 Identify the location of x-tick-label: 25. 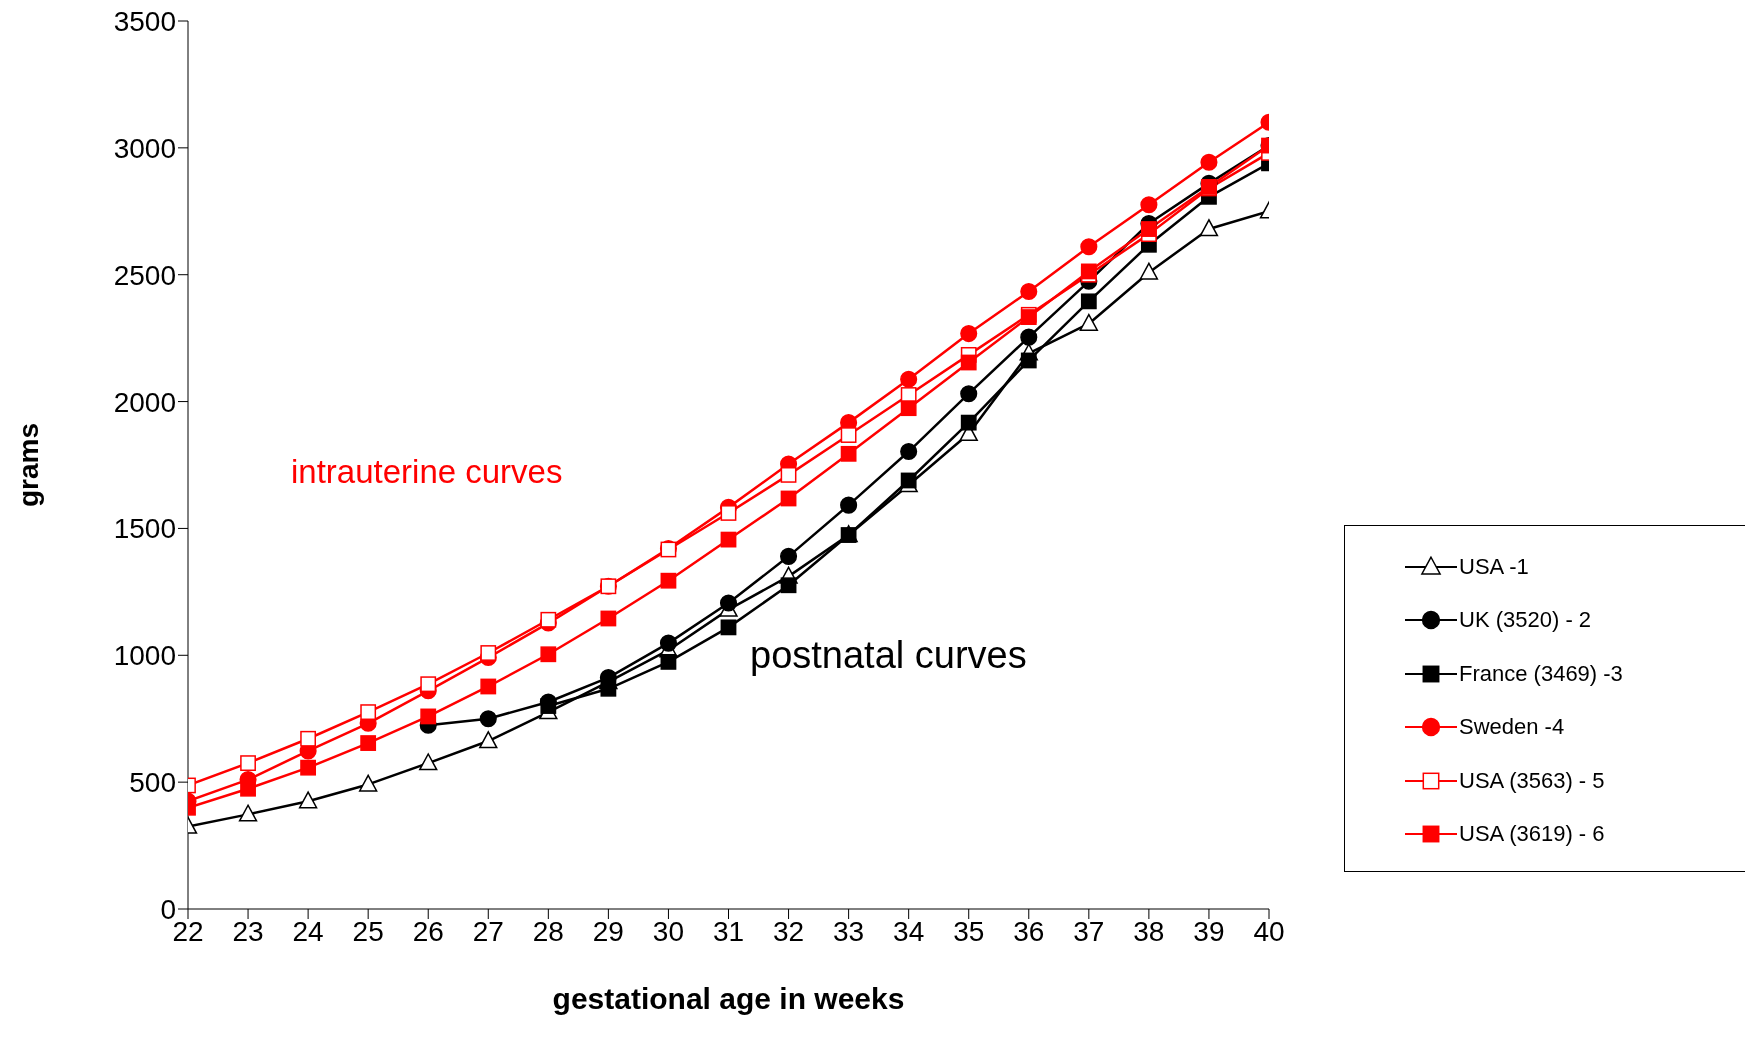
(368, 931).